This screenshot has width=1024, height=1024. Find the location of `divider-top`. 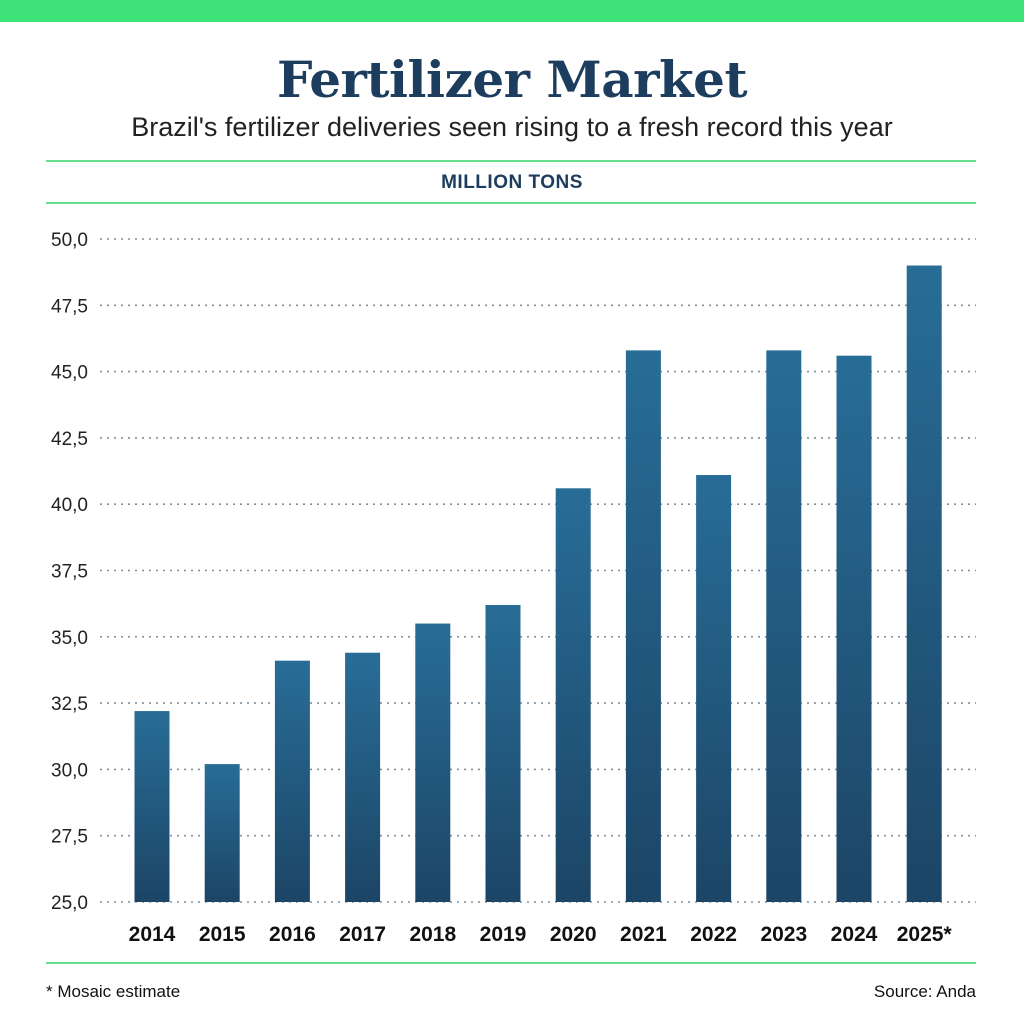

divider-top is located at coordinates (511, 161).